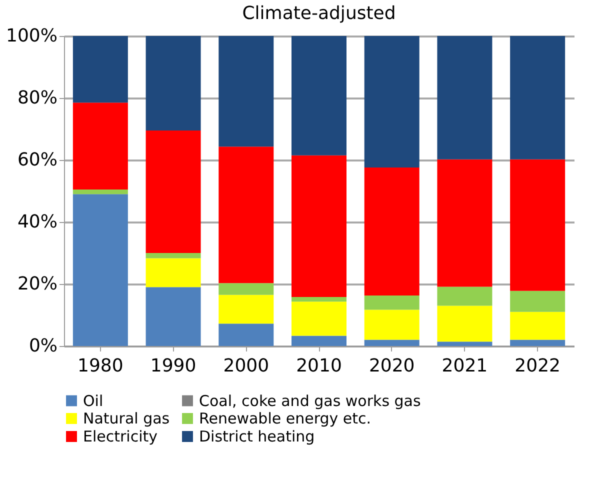  I want to click on x-tick-label: 2000, so click(246, 366).